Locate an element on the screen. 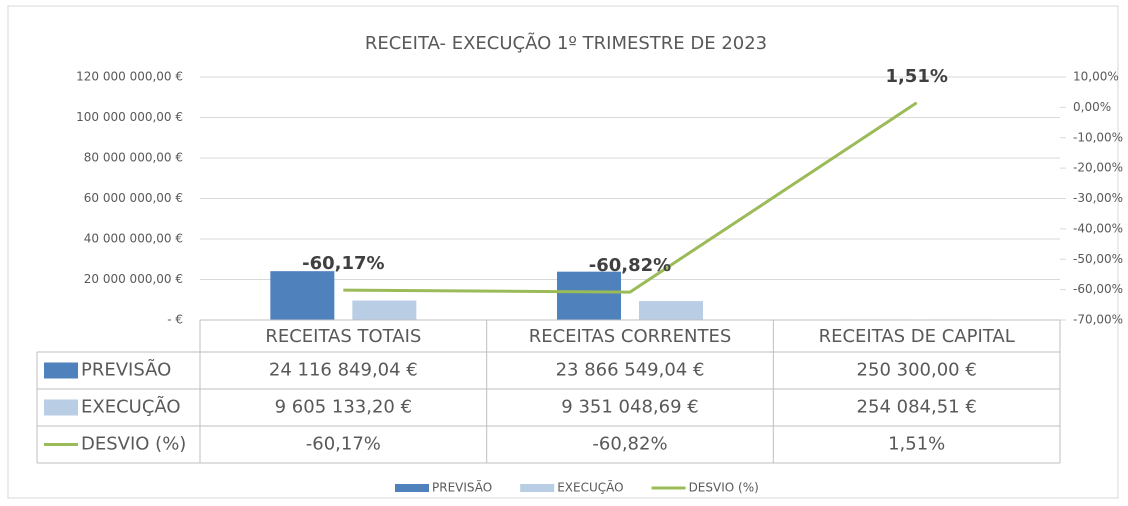  y-tick-label: 20 000 000,00 € is located at coordinates (133, 279).